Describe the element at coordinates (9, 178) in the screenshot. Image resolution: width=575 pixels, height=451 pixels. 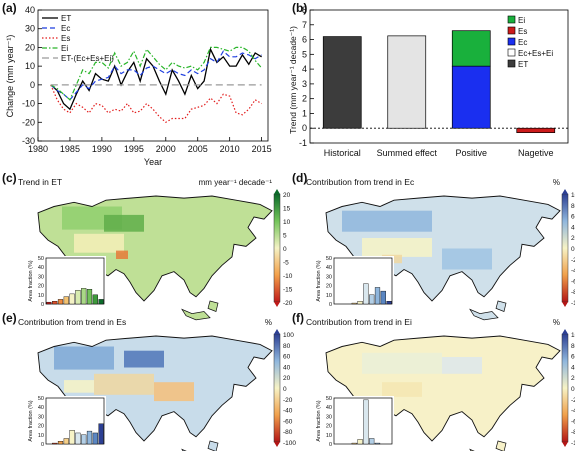
I see `panel-label-c: (c)` at that location.